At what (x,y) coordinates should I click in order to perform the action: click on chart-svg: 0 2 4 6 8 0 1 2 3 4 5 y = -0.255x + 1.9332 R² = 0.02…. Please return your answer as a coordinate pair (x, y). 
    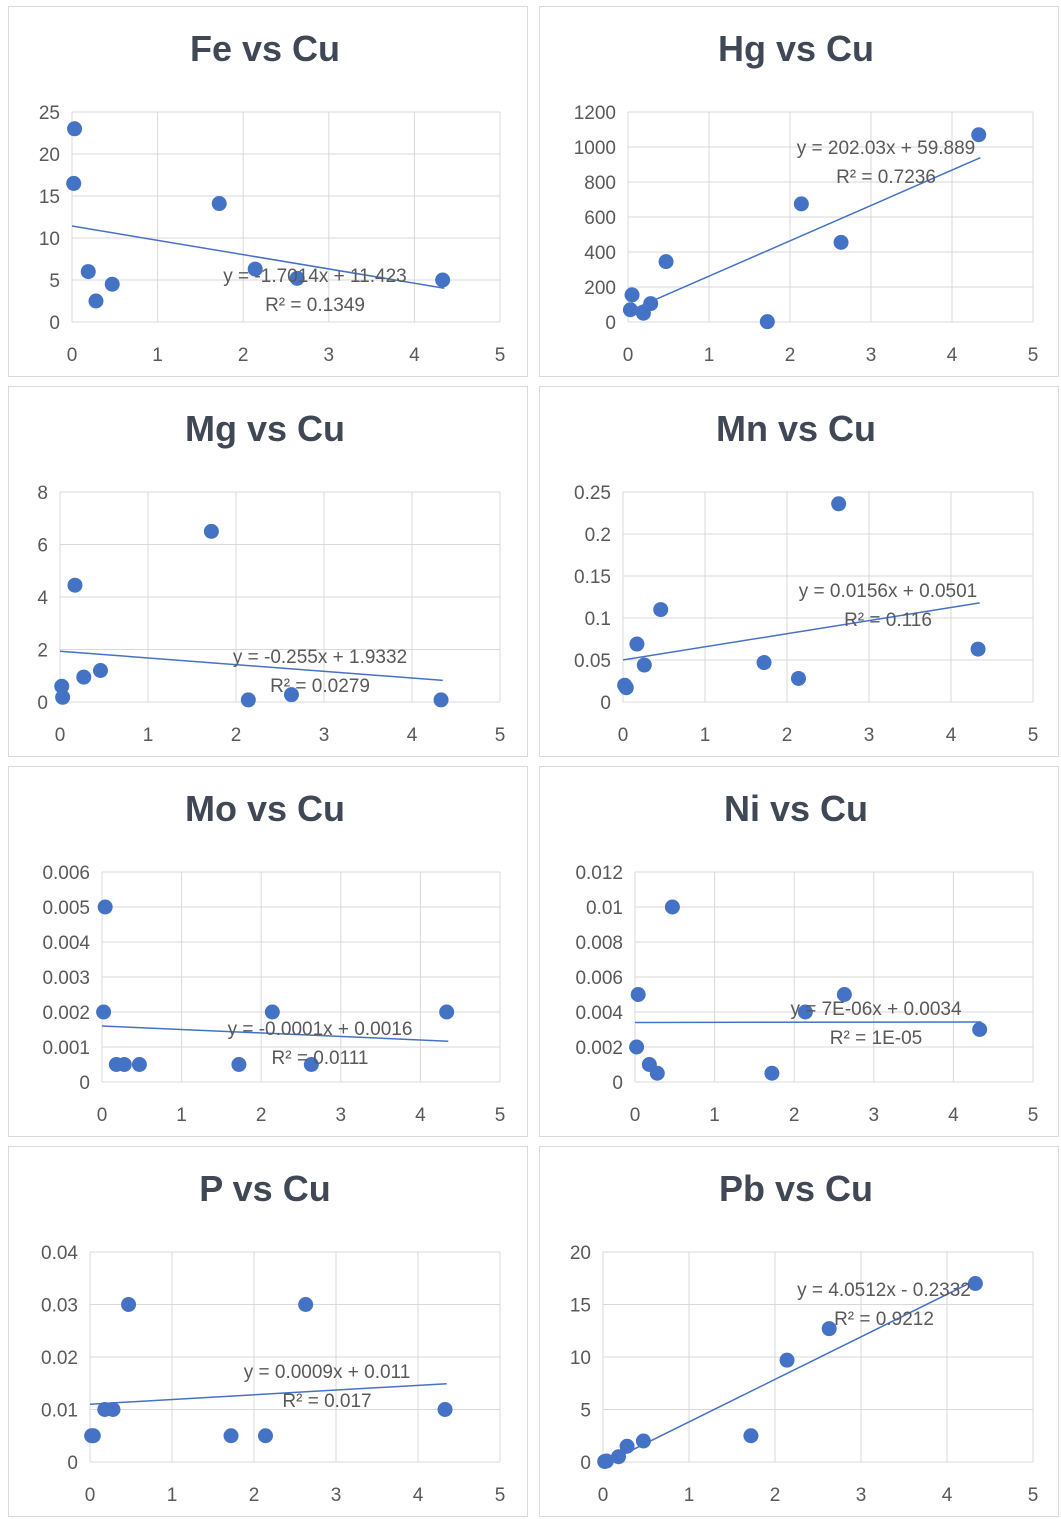
    Looking at the image, I should click on (271, 614).